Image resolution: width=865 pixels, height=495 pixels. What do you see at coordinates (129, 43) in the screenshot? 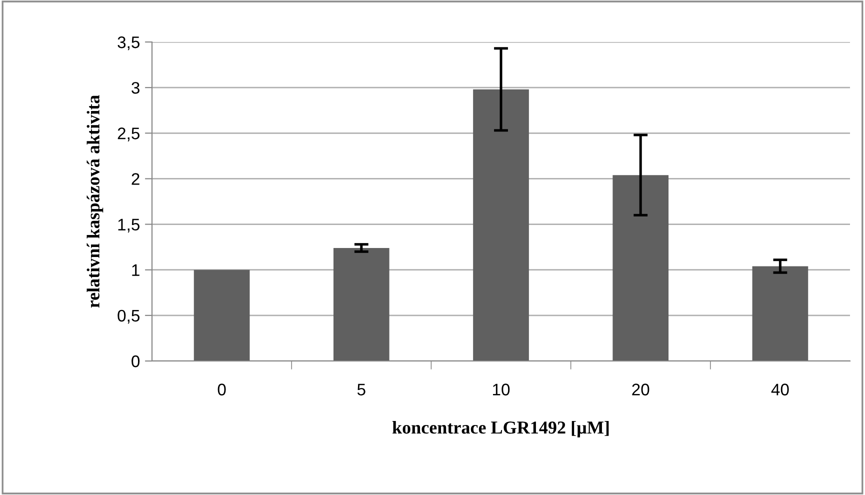
I see `y-tick-label: 3,5` at bounding box center [129, 43].